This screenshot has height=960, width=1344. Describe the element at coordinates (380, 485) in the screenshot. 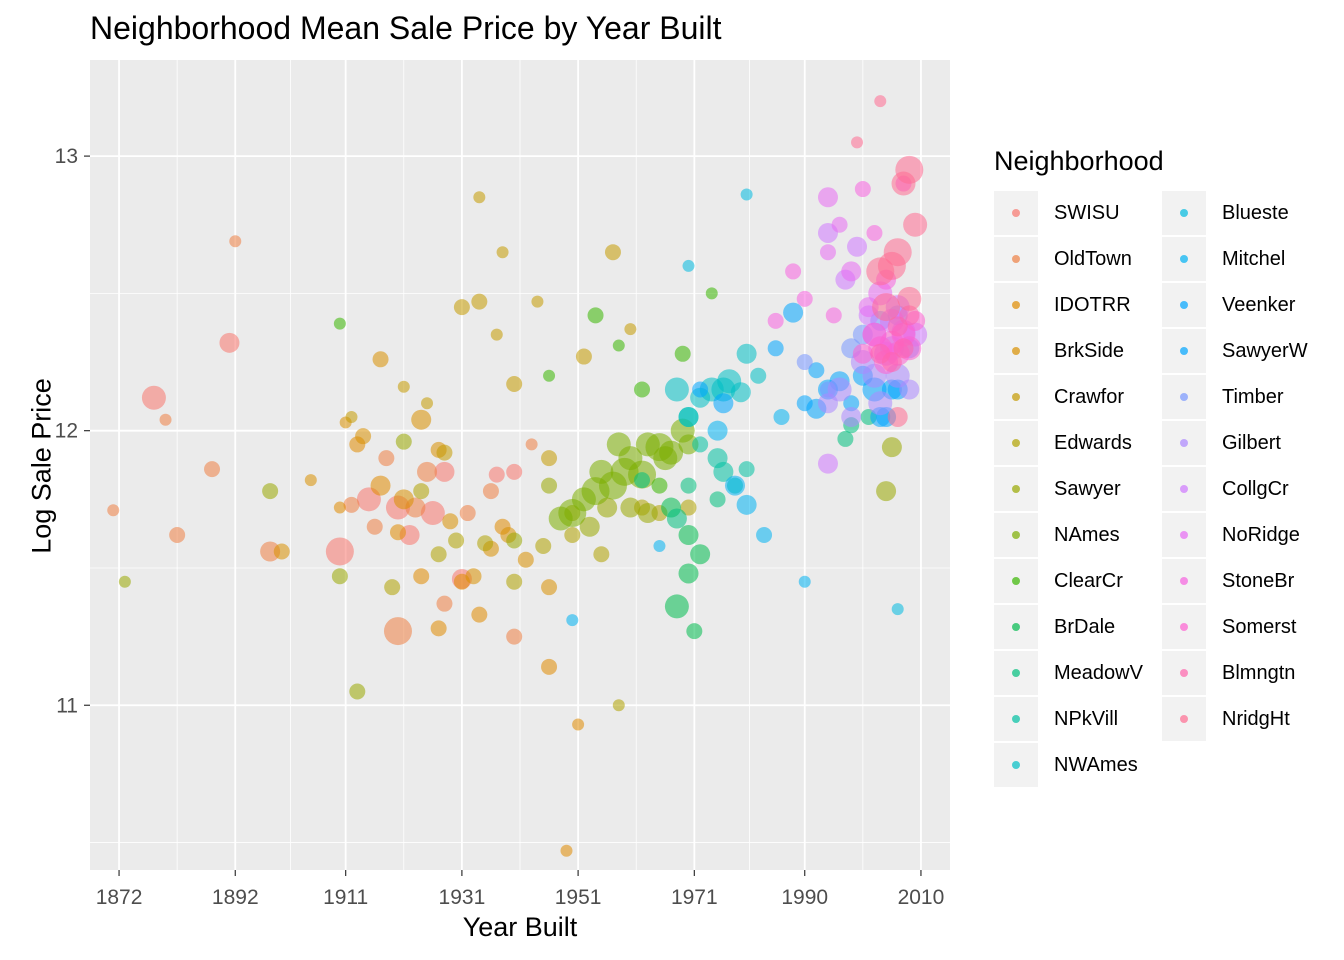

I see `data-point-idotrr` at that location.